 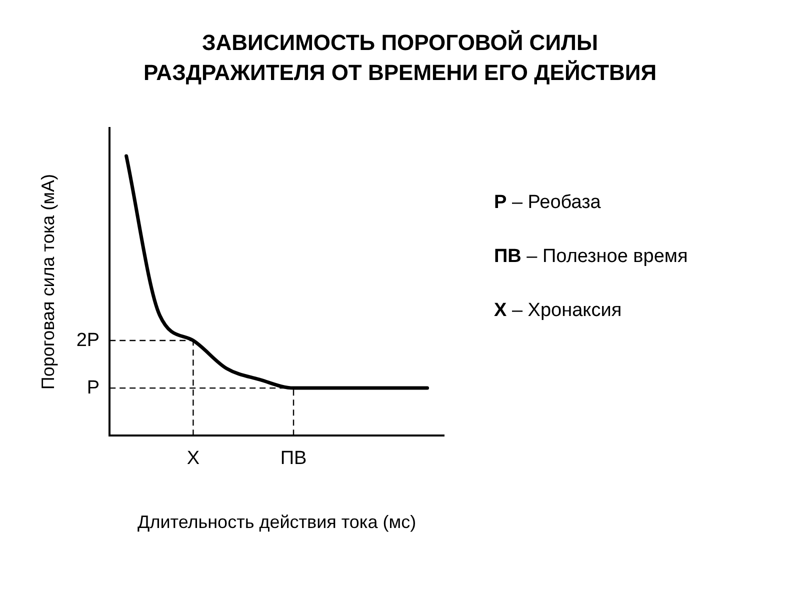 I want to click on text: X – Хронаксия, so click(x=558, y=311).